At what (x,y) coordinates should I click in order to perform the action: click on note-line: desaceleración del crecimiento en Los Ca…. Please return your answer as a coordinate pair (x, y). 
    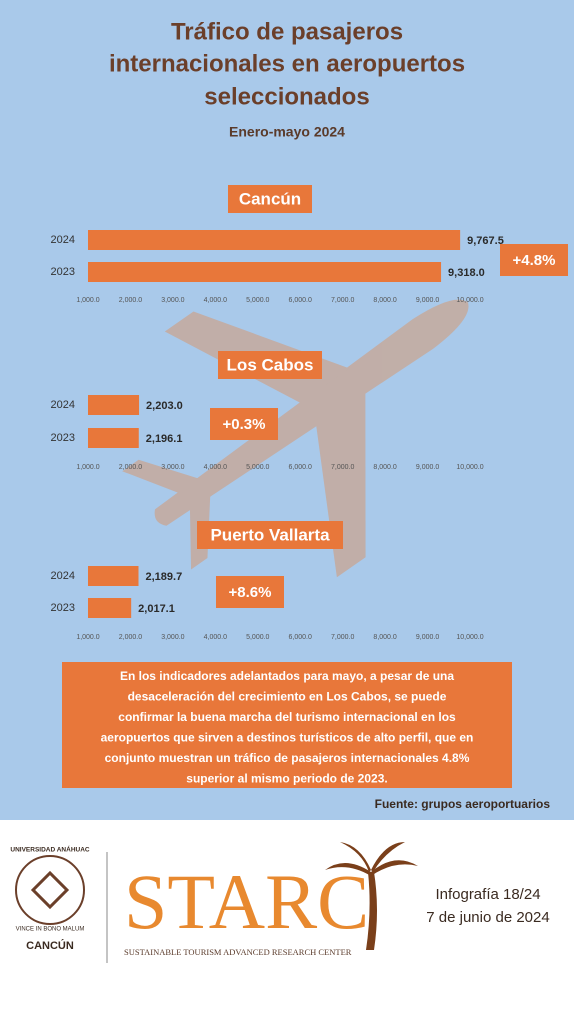
    Looking at the image, I should click on (287, 697).